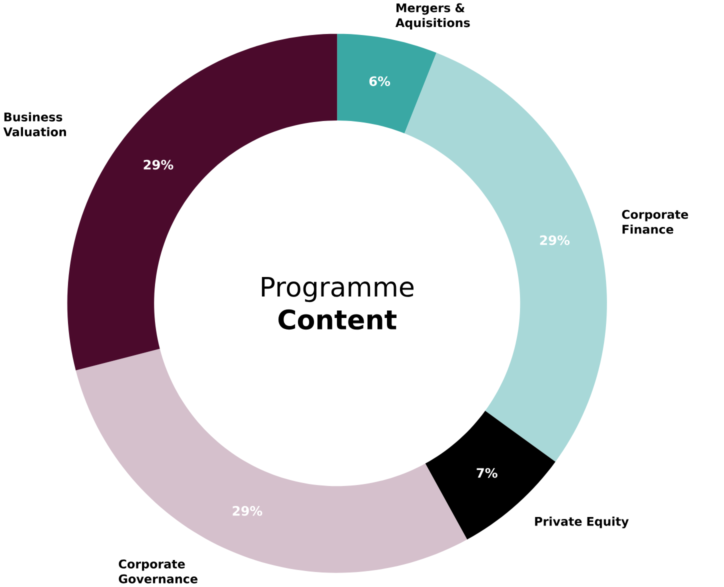  What do you see at coordinates (432, 16) in the screenshot?
I see `slice-label: Mergers & Aquisitions` at bounding box center [432, 16].